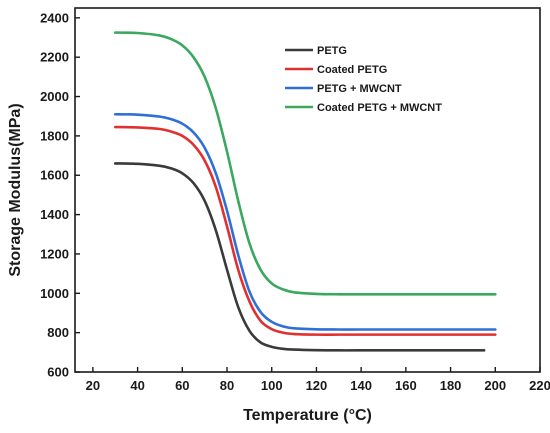 Image resolution: width=550 pixels, height=433 pixels. What do you see at coordinates (54, 293) in the screenshot?
I see `y-tick-label: 1000` at bounding box center [54, 293].